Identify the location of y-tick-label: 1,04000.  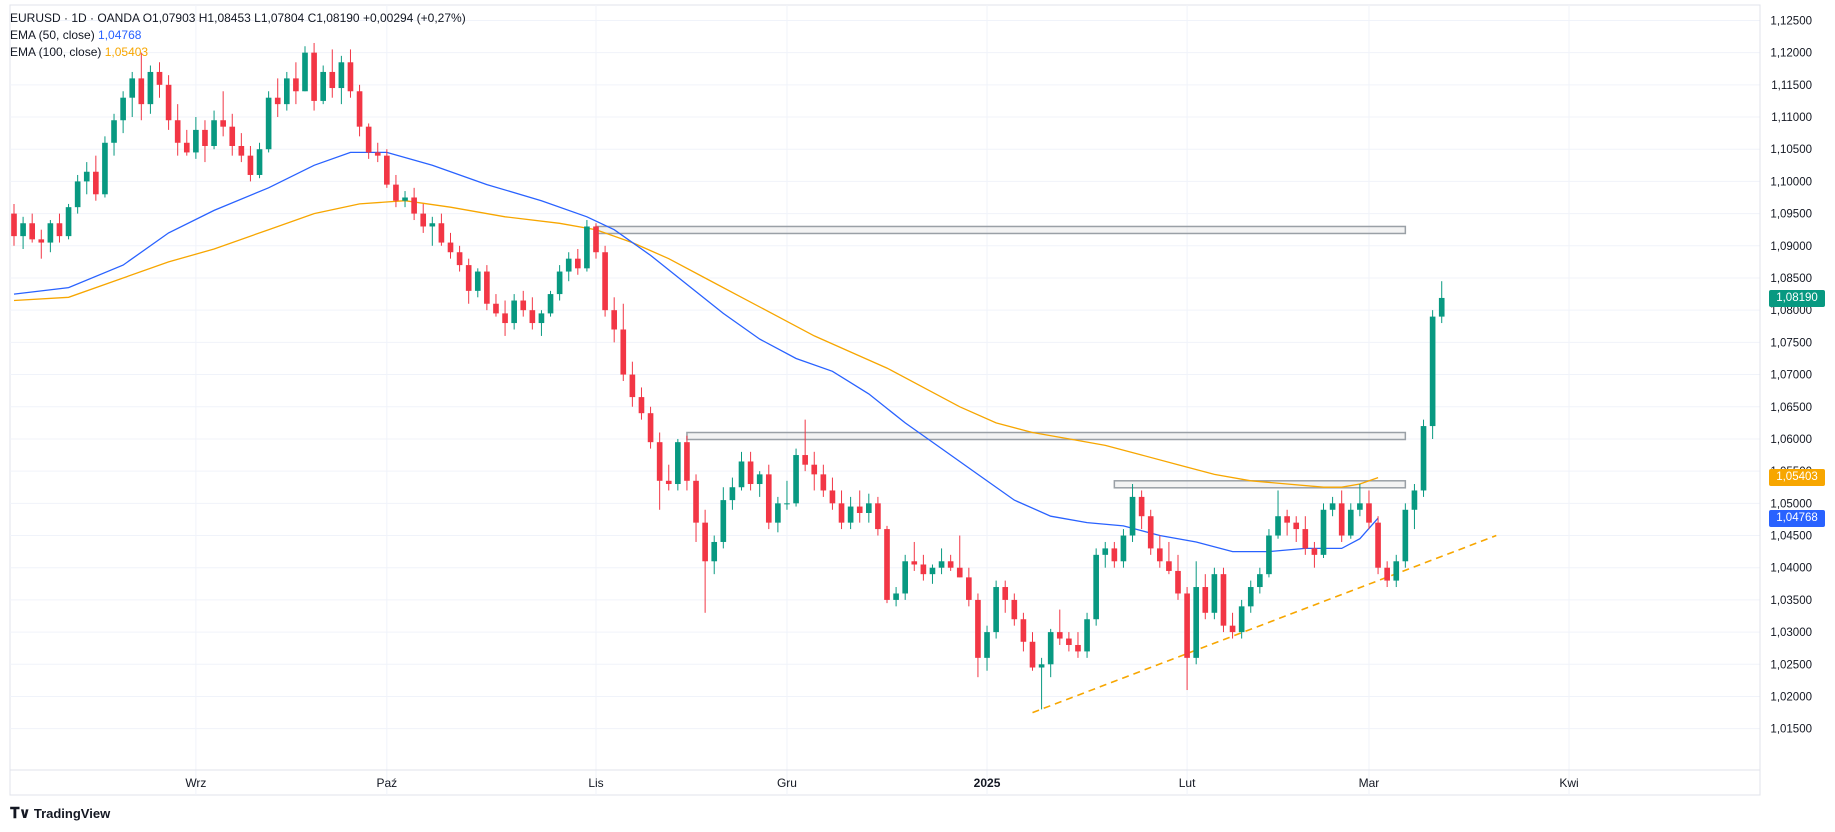
(1791, 569).